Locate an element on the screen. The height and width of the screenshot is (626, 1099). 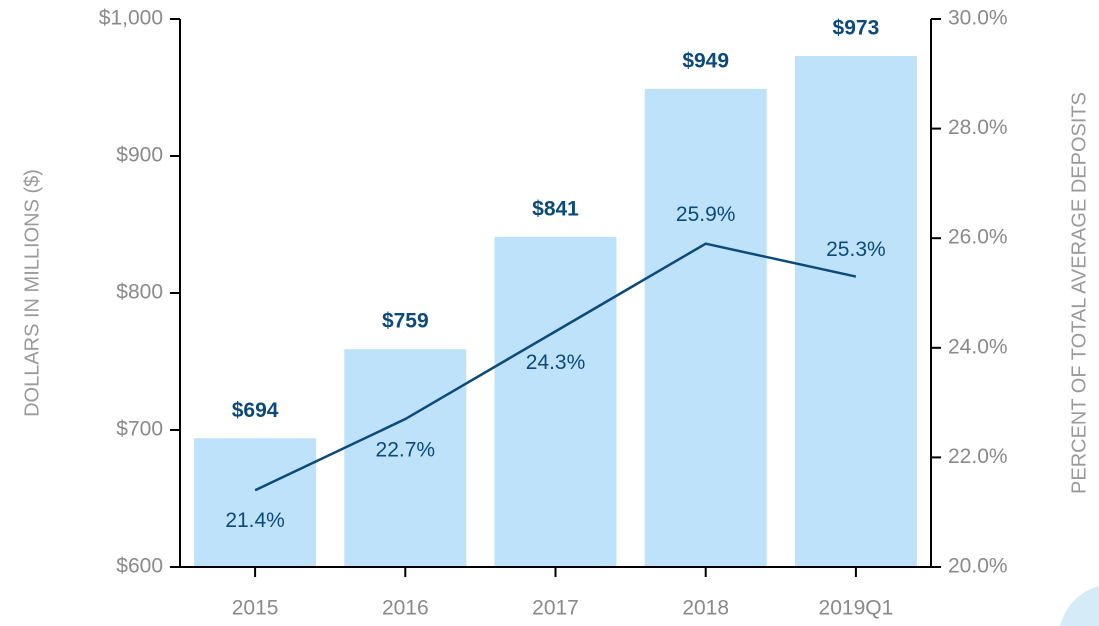
y2-tick-label: 22.0% is located at coordinates (978, 456).